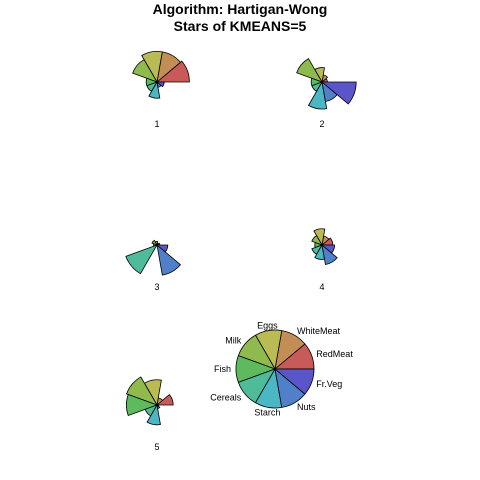 The width and height of the screenshot is (480, 480). Describe the element at coordinates (321, 287) in the screenshot. I see `cluster-label: 4` at that location.